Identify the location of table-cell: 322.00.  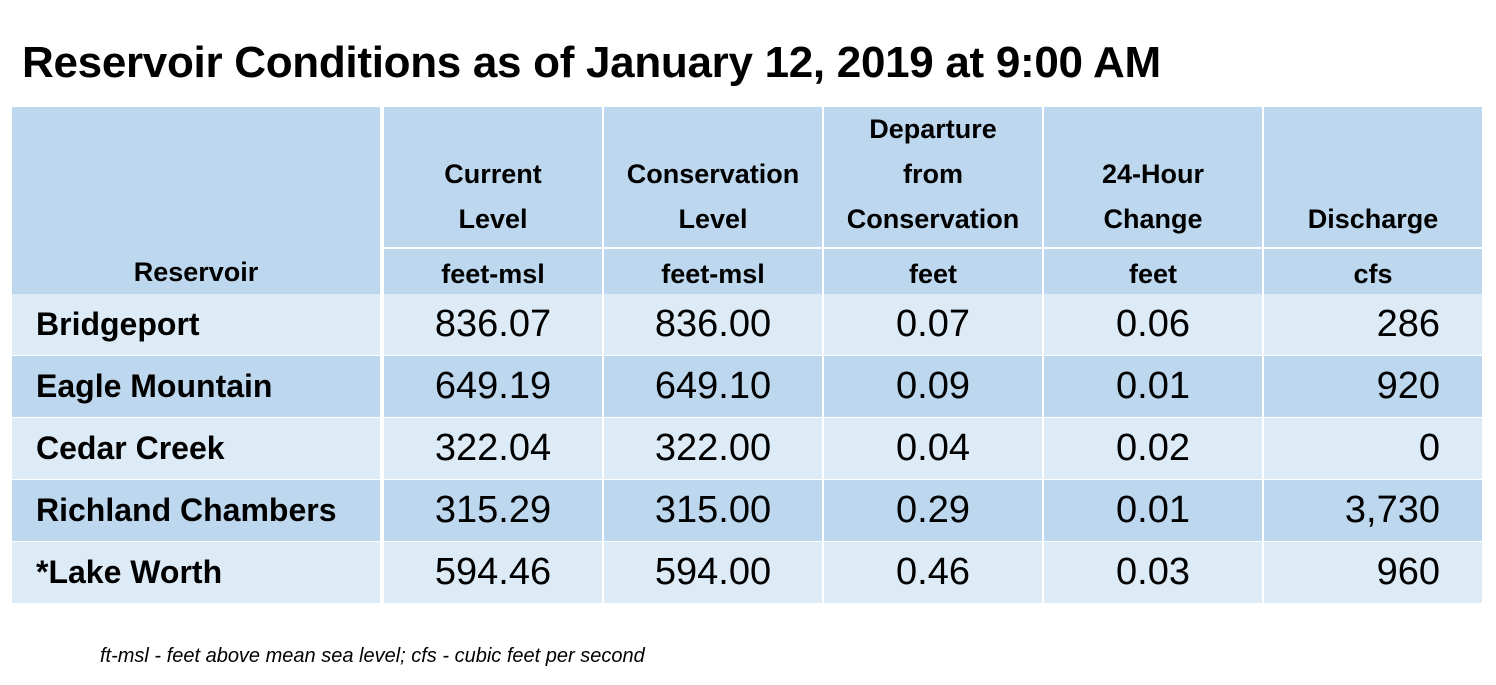
(713, 448).